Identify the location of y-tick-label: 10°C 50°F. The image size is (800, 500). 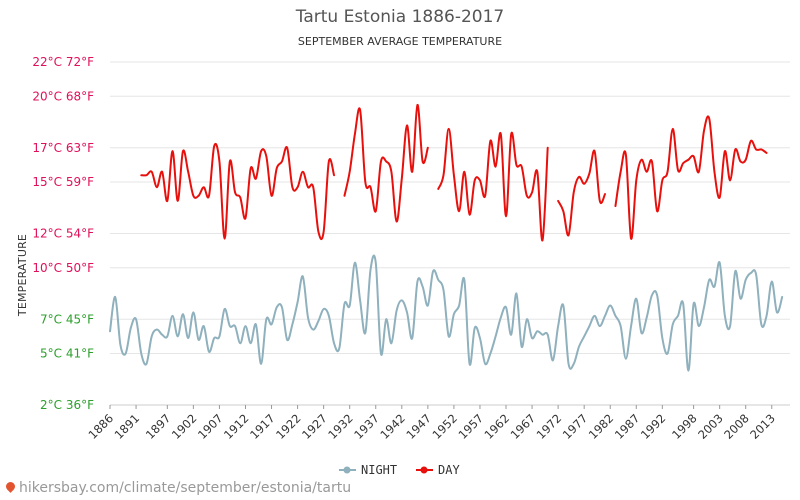
(63, 268).